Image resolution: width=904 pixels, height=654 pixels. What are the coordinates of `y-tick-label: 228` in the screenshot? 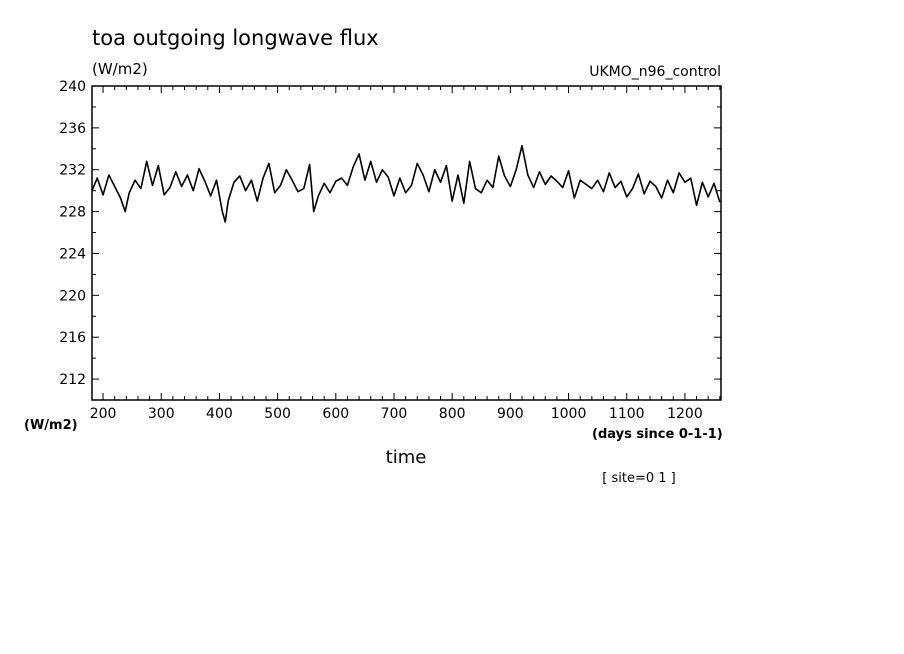 It's located at (72, 213).